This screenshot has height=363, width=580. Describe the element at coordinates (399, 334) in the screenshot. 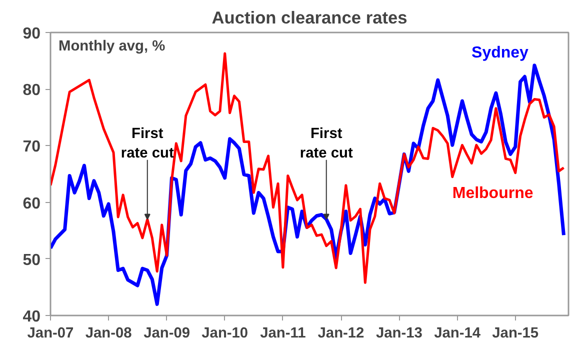

I see `x-tick-label: Jan-13` at that location.